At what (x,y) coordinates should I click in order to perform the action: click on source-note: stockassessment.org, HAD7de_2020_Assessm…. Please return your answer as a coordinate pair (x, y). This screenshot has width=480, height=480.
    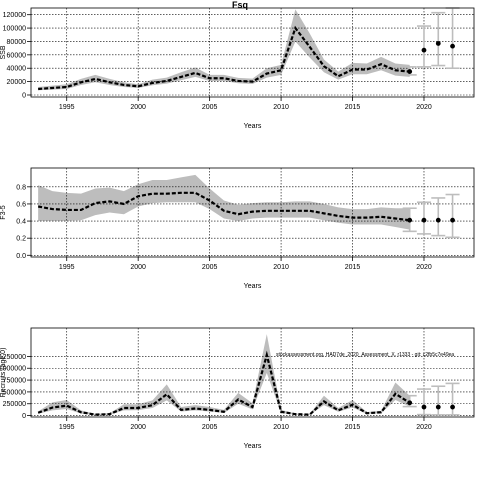
    Looking at the image, I should click on (365, 355).